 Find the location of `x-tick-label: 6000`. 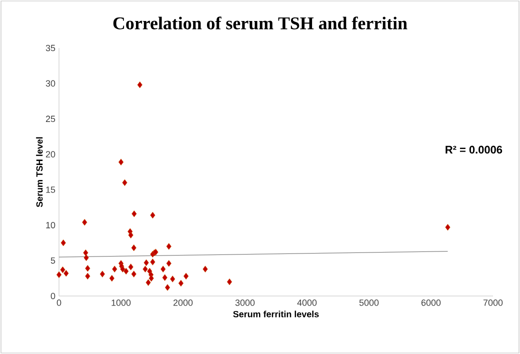

x-tick-label: 6000 is located at coordinates (431, 303).